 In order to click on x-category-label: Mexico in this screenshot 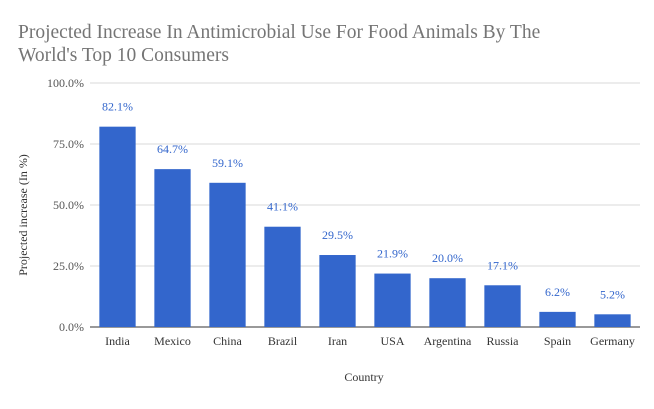, I will do `click(172, 341)`.